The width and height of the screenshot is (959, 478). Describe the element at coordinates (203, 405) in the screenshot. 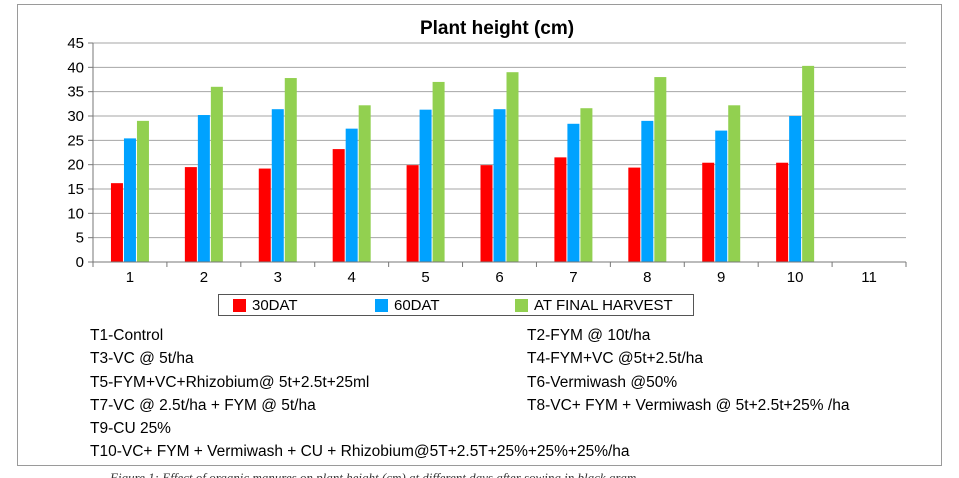

I see `treatment-t7: T7-VC @ 2.5t/ha + FYM @ 5t/ha` at that location.